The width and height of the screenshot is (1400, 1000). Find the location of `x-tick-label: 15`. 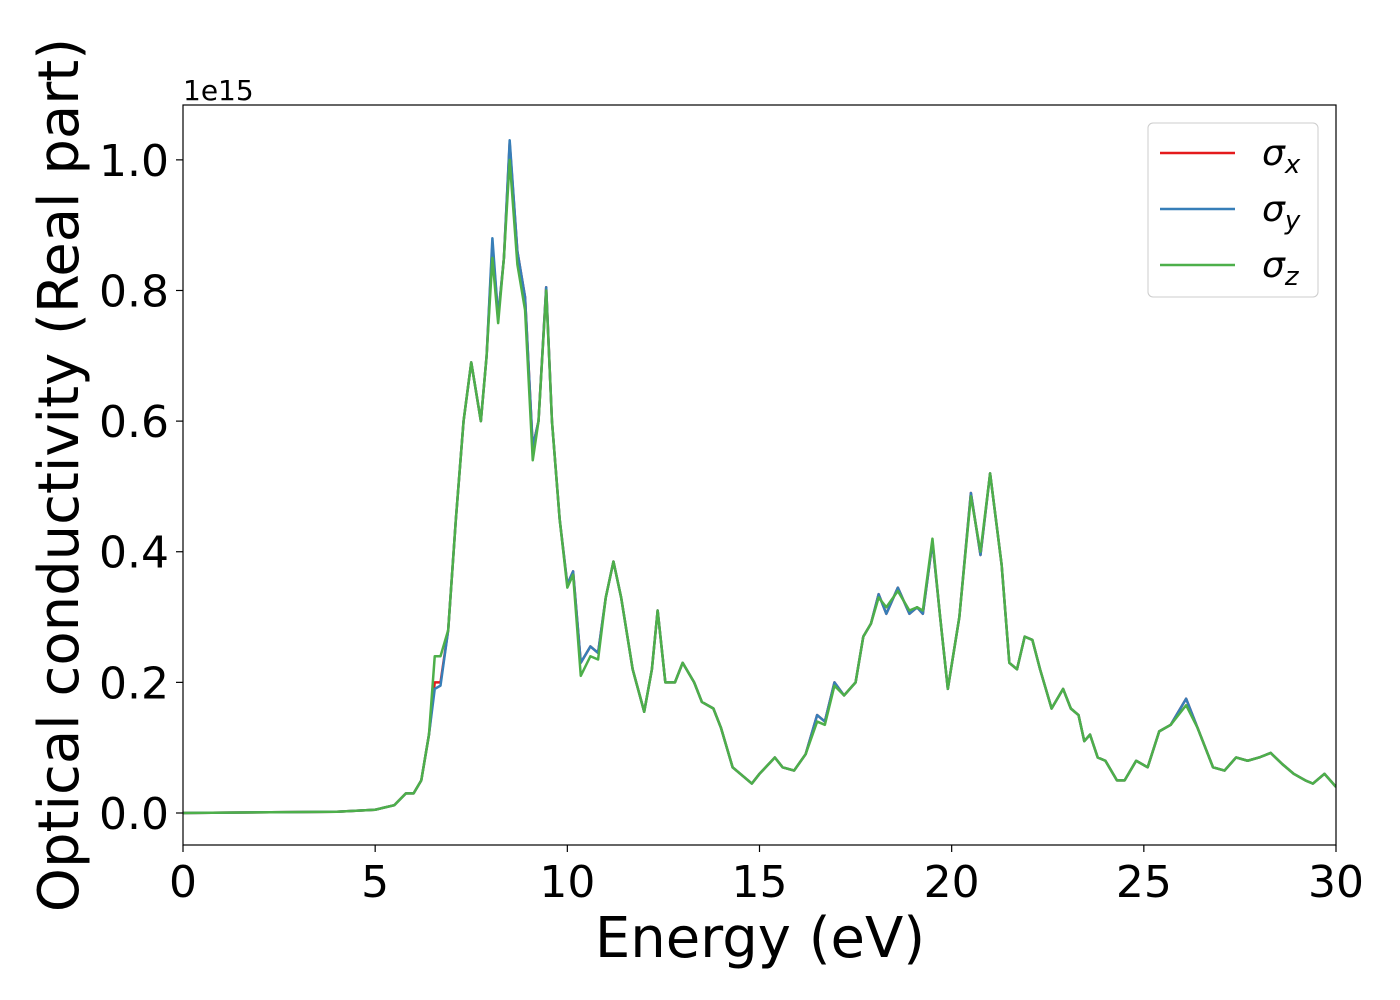

x-tick-label: 15 is located at coordinates (760, 882).